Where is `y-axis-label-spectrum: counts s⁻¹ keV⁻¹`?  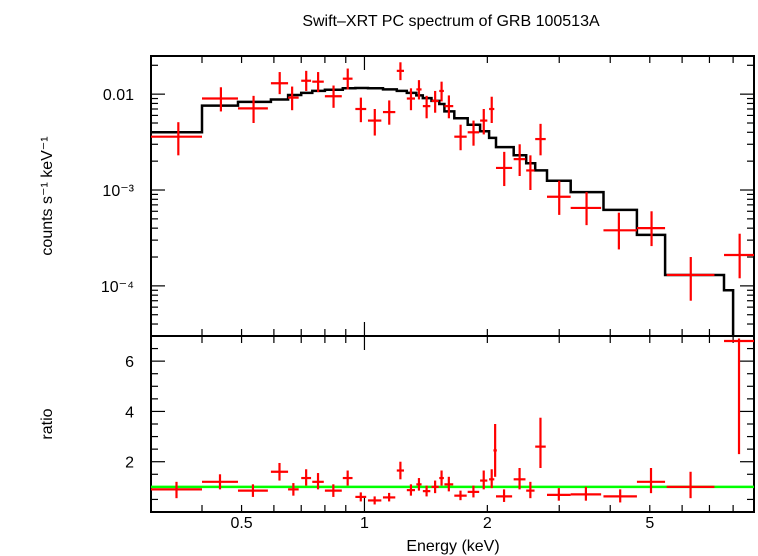
y-axis-label-spectrum: counts s⁻¹ keV⁻¹ is located at coordinates (47, 195).